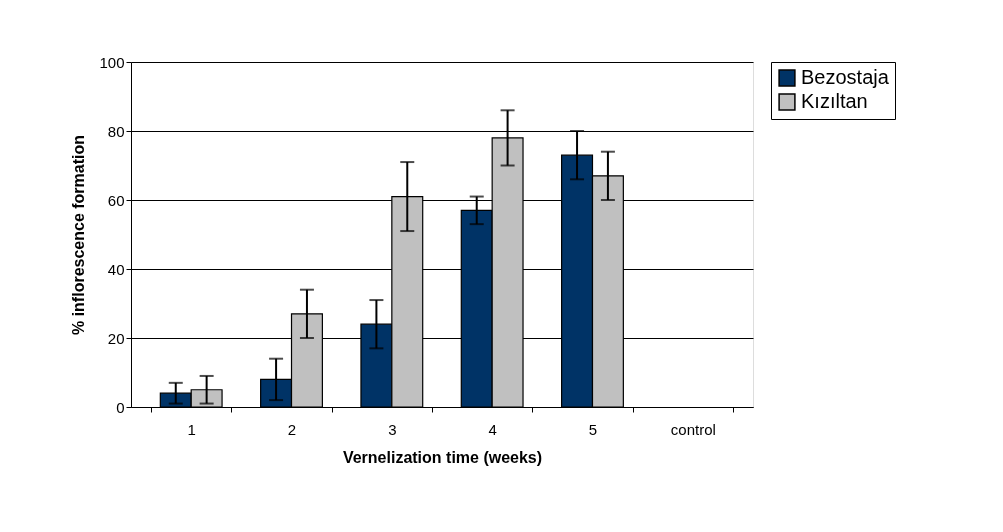 The image size is (1003, 532). I want to click on legend-label: Kızıltan, so click(834, 101).